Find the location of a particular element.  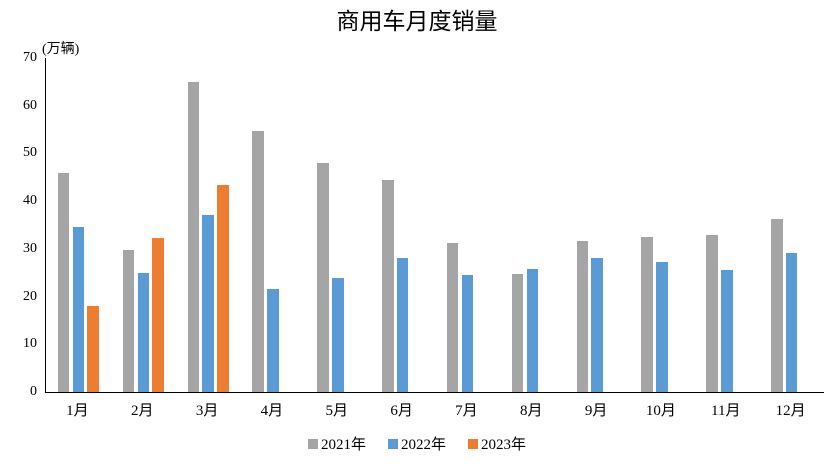

y-tick-label-50: 50 is located at coordinates (30, 153).